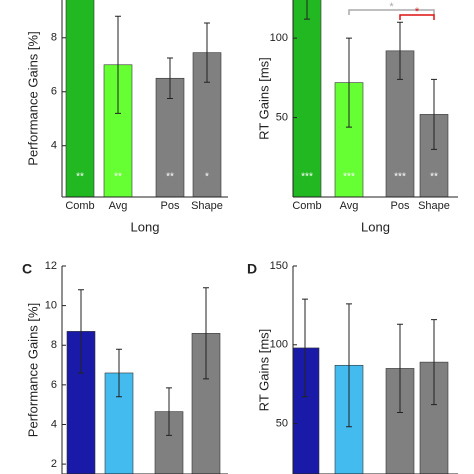 Image resolution: width=474 pixels, height=474 pixels. Describe the element at coordinates (27, 269) in the screenshot. I see `panel-letter: C` at that location.